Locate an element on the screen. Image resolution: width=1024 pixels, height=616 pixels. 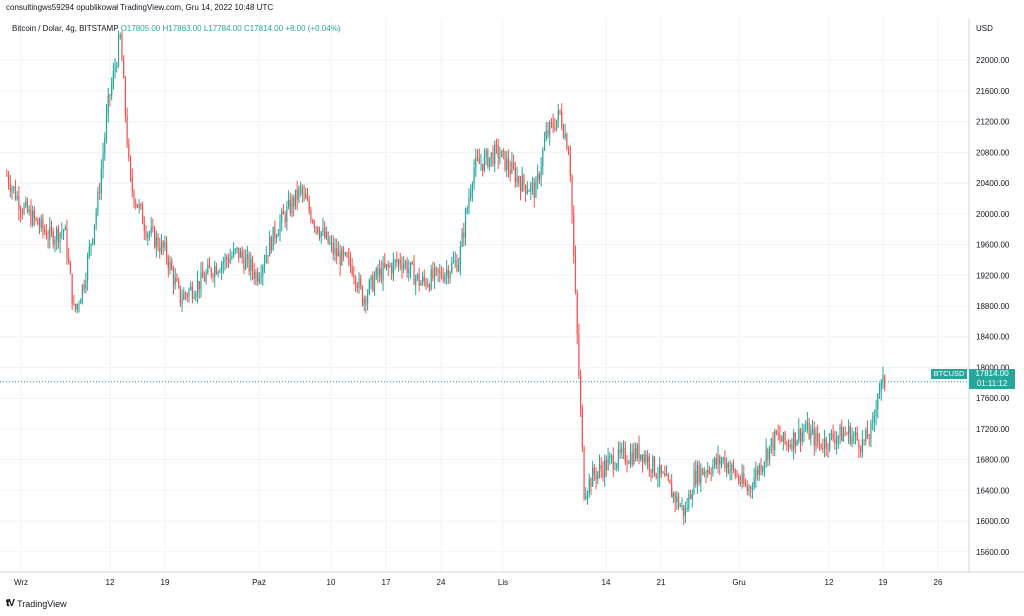
time-tick-label: Gru is located at coordinates (738, 582).